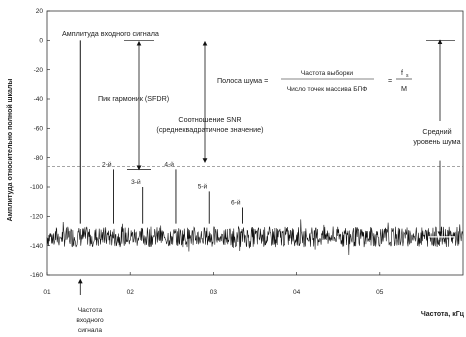  Describe the element at coordinates (327, 89) in the screenshot. I see `noise-band-denominator: Число точек массива БПФ` at that location.